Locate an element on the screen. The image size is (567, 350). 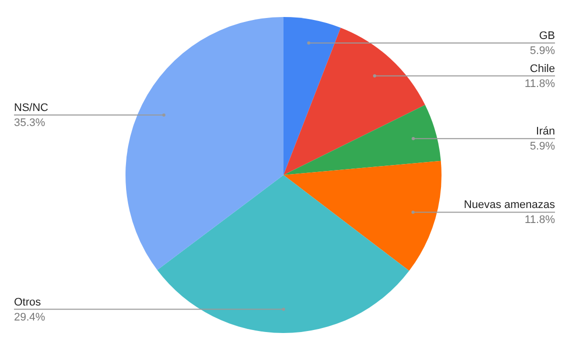
slice-label: Irán is located at coordinates (545, 132).